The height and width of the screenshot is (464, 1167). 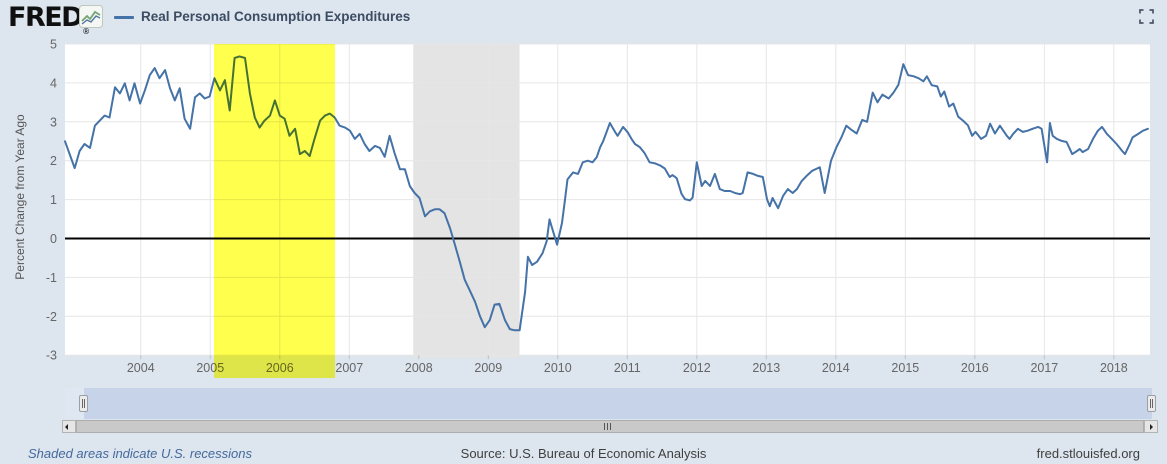 I want to click on scrollbar-left-arrow, so click(x=69, y=426).